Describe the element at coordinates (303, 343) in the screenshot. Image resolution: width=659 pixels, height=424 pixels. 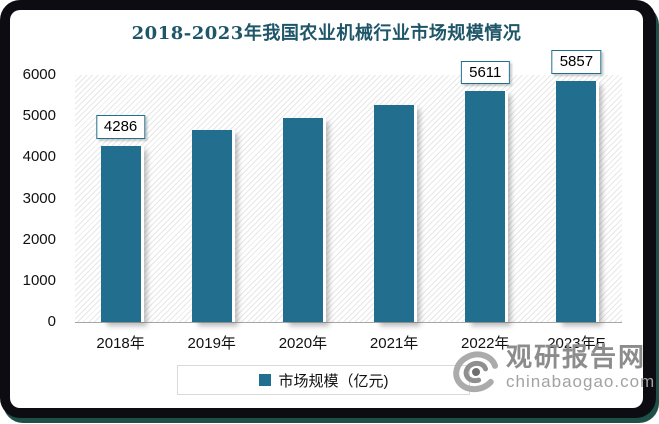
I see `x-axis-label: 2020年` at that location.